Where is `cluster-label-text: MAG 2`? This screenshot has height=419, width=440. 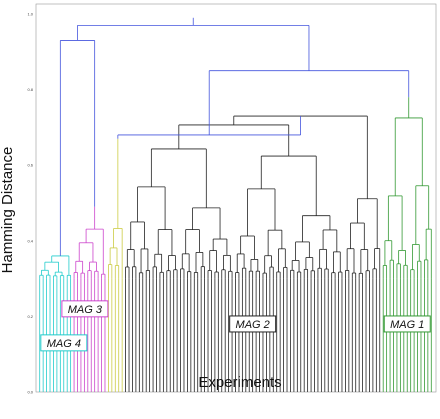 cluster-label-text: MAG 2 is located at coordinates (253, 325).